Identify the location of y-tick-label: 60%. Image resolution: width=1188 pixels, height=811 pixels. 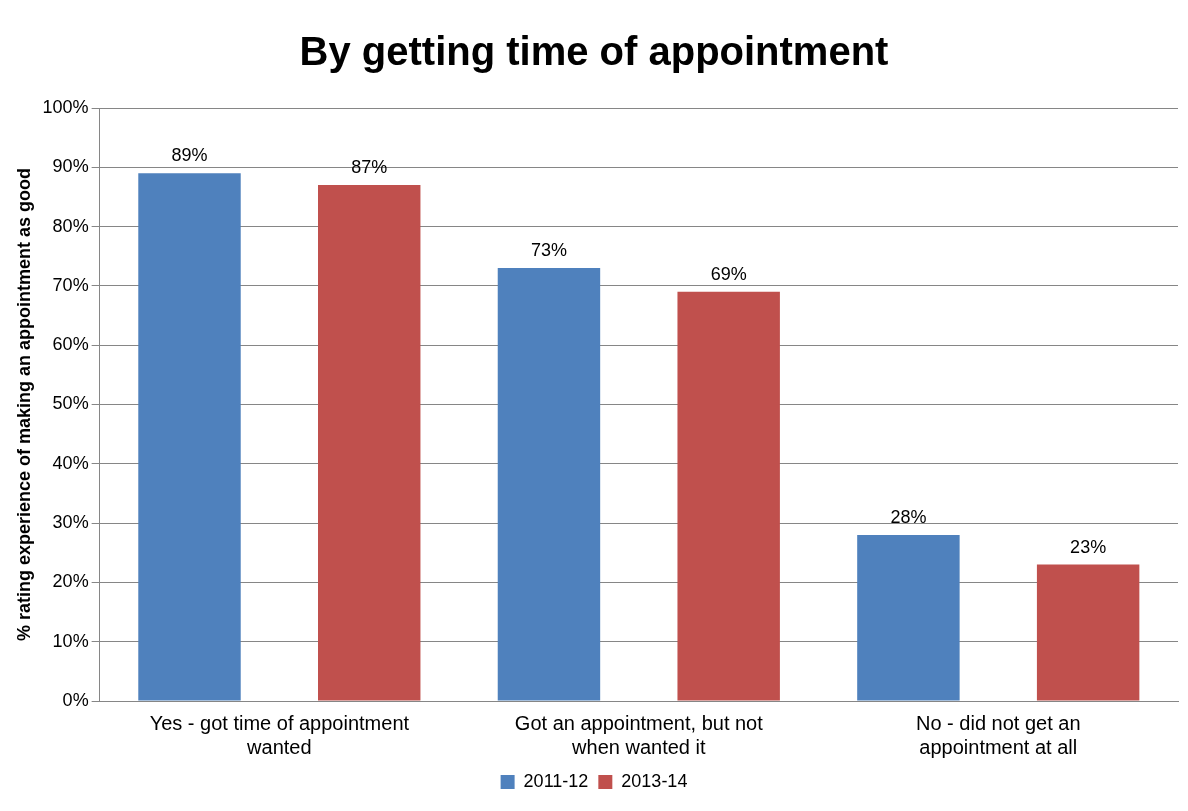
(70, 344).